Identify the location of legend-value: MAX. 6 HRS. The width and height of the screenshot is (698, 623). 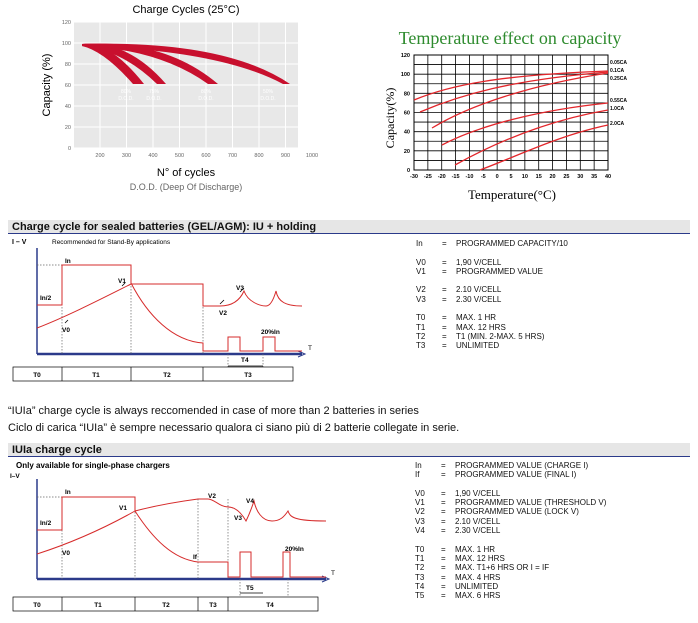
(478, 596).